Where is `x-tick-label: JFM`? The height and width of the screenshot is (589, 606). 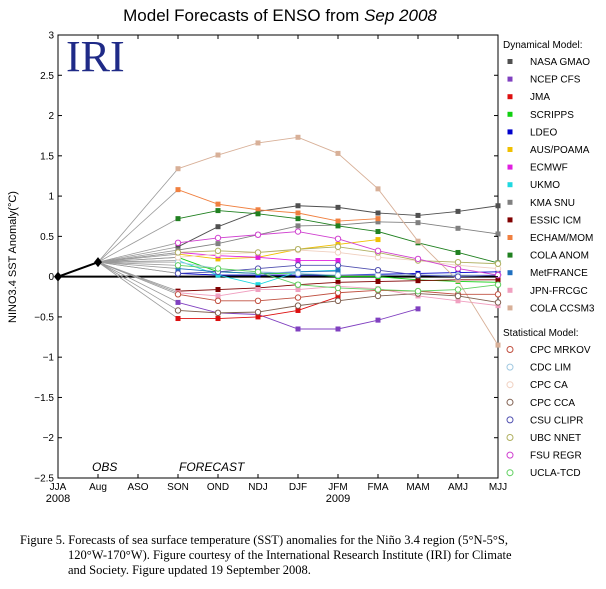 x-tick-label: JFM is located at coordinates (337, 487).